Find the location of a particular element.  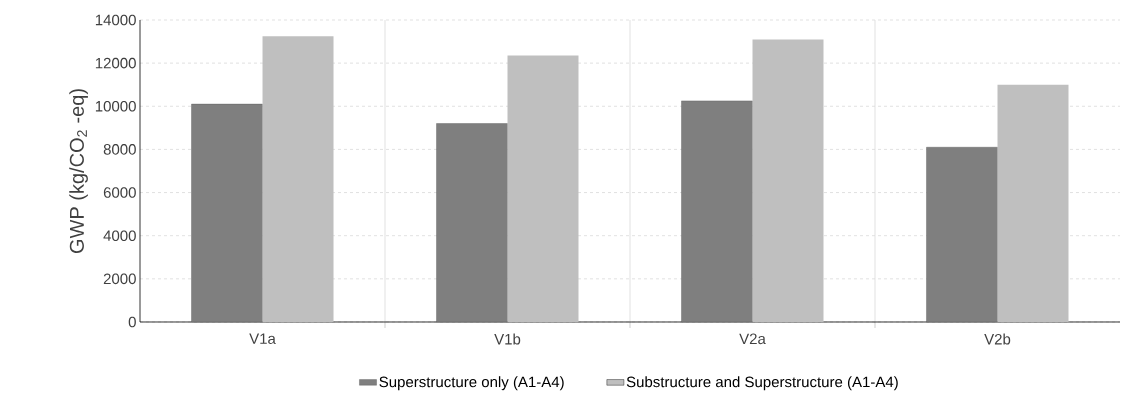

y-tick-label: 10000 is located at coordinates (115, 106).